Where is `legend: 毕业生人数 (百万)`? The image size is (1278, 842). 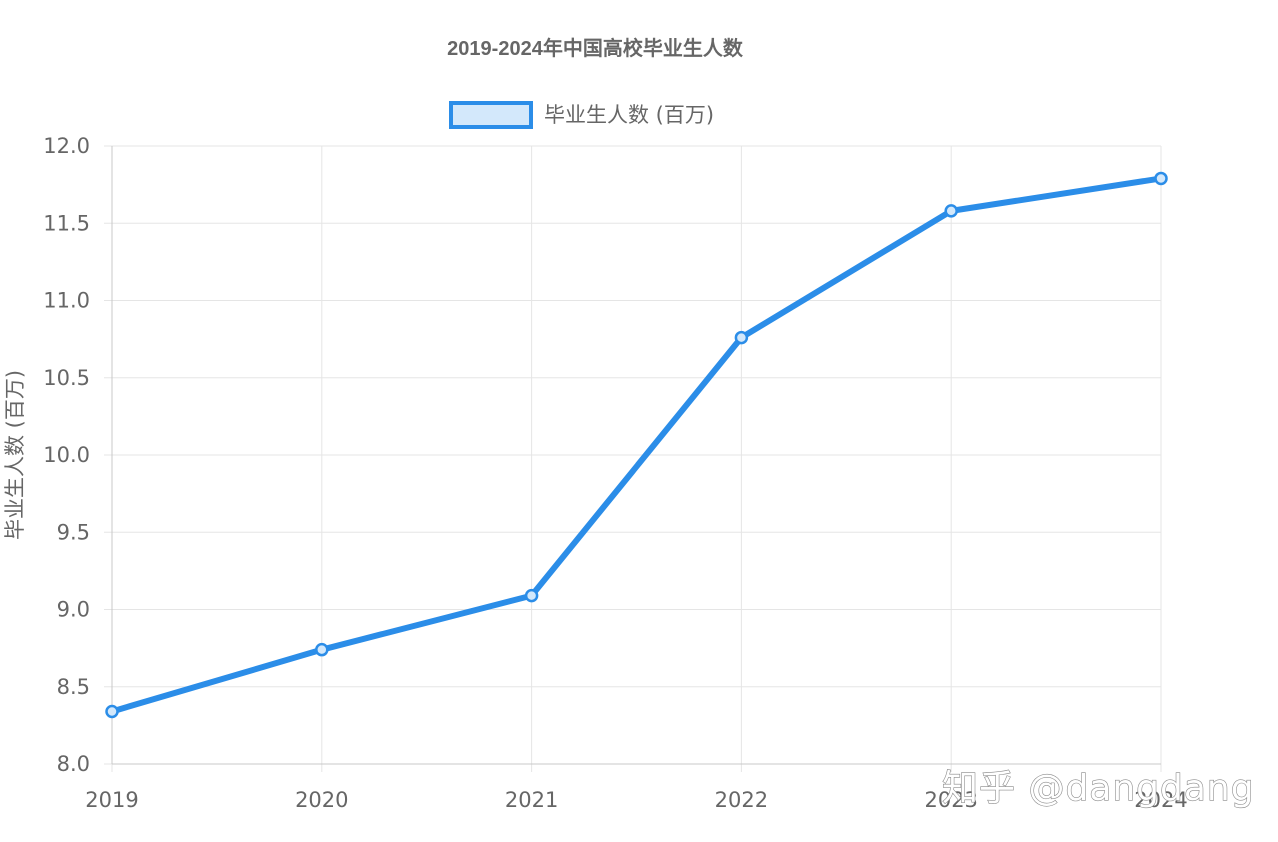
legend: 毕业生人数 (百万) is located at coordinates (581, 115).